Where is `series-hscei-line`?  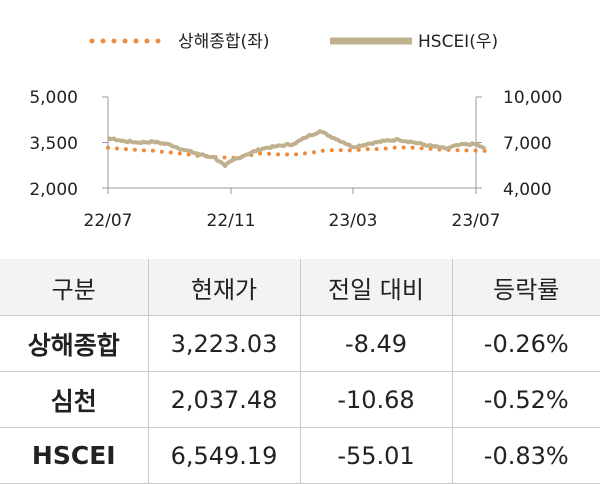
series-hscei-line is located at coordinates (296, 148).